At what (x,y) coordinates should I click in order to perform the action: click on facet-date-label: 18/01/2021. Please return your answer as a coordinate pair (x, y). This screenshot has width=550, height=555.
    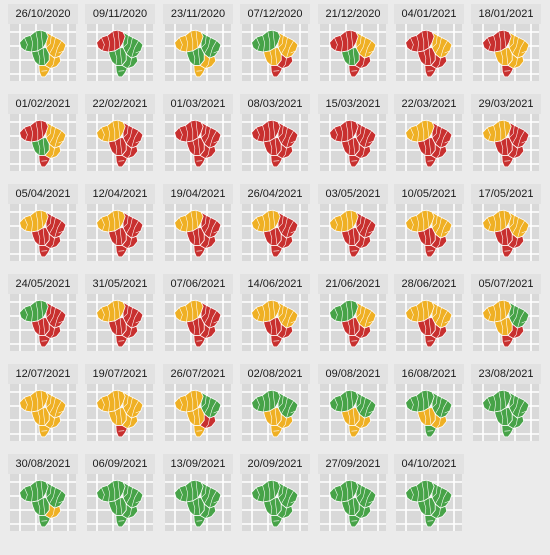
    Looking at the image, I should click on (506, 14).